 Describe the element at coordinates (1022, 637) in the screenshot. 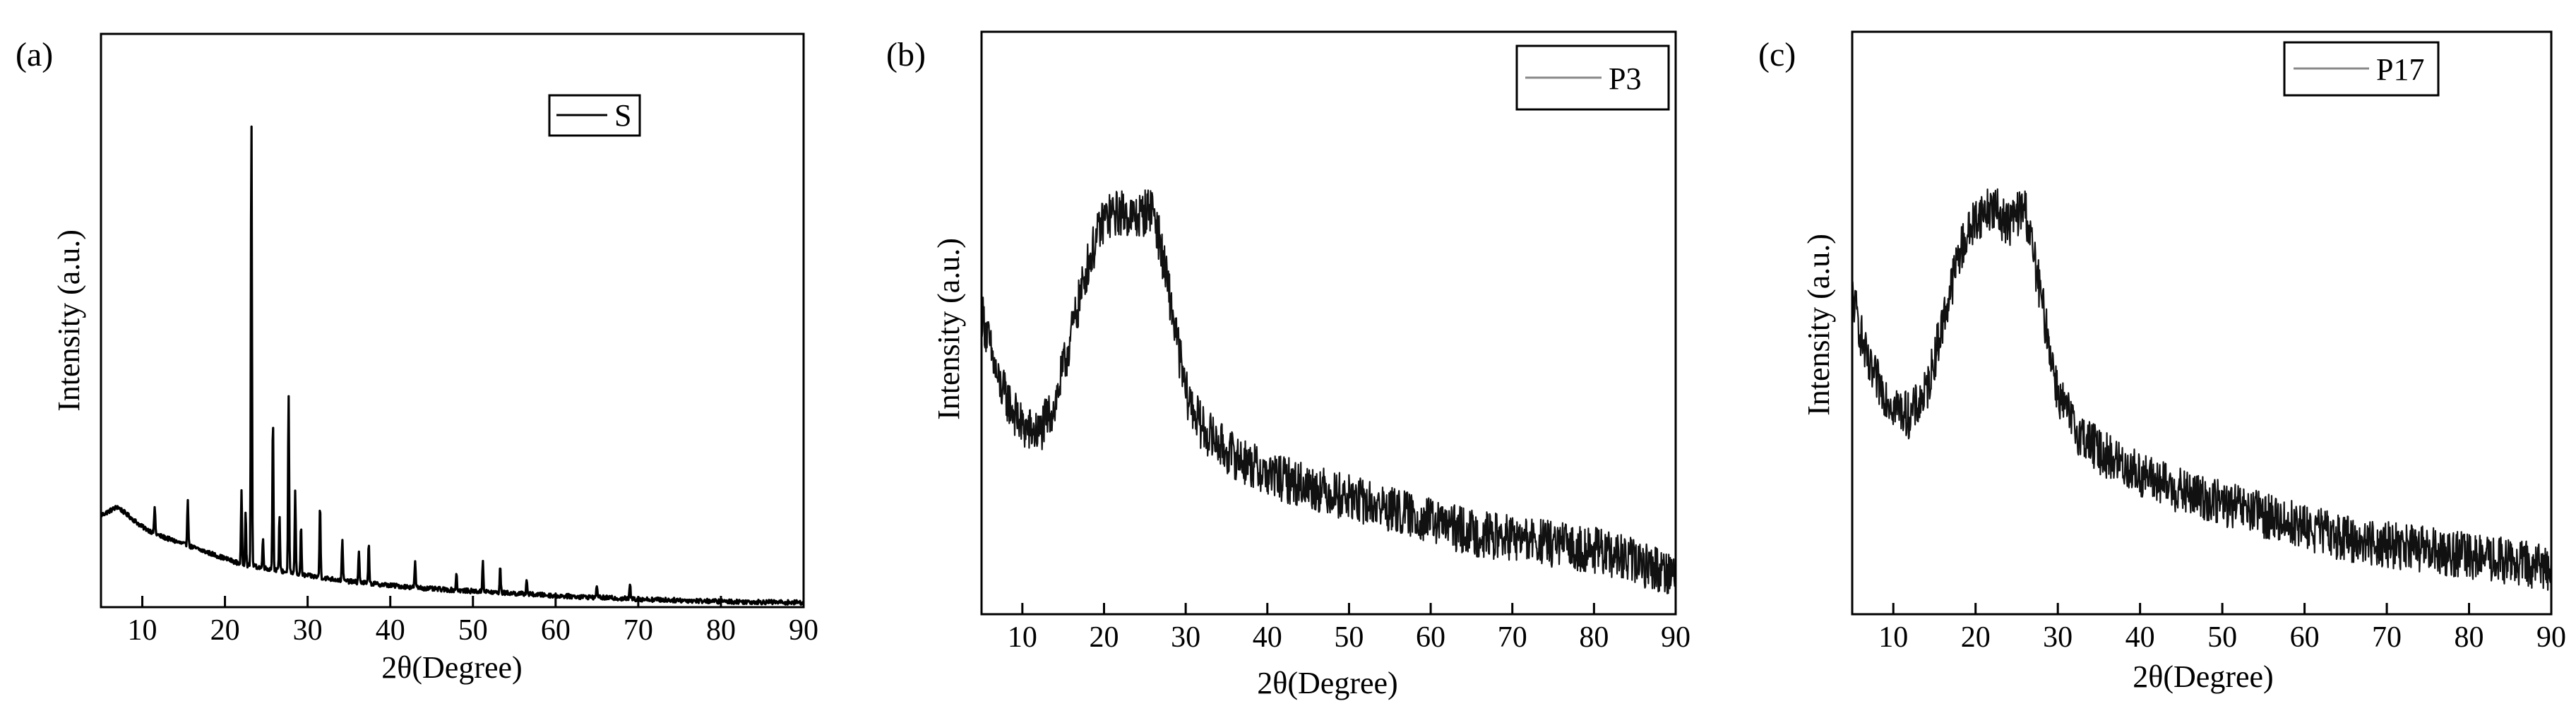

I see `panel-b-xtick-label-10: 10` at that location.